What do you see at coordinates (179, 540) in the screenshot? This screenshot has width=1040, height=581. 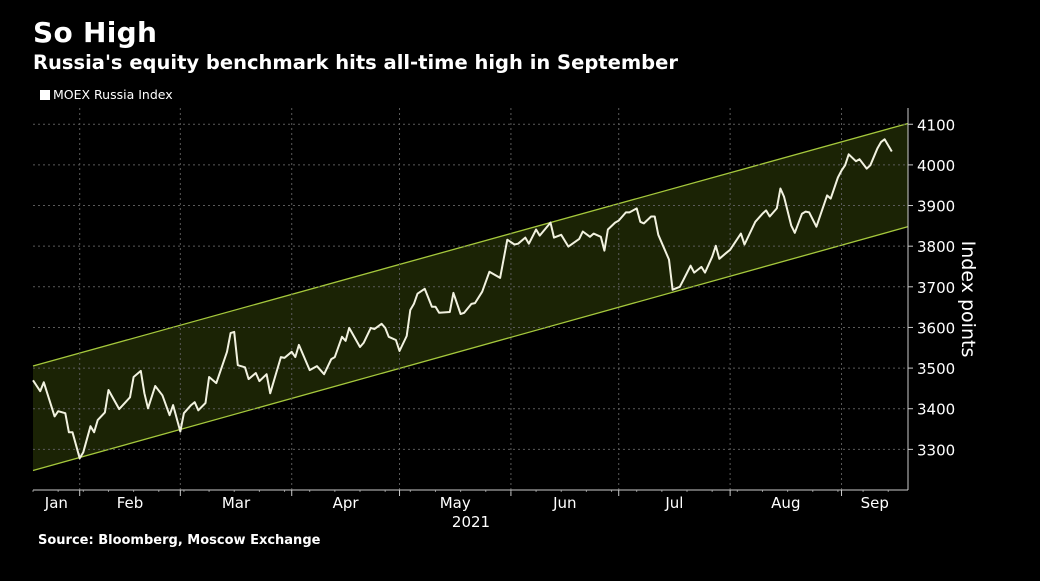 I see `source-note: Source: Bloomberg, Moscow Exchange` at bounding box center [179, 540].